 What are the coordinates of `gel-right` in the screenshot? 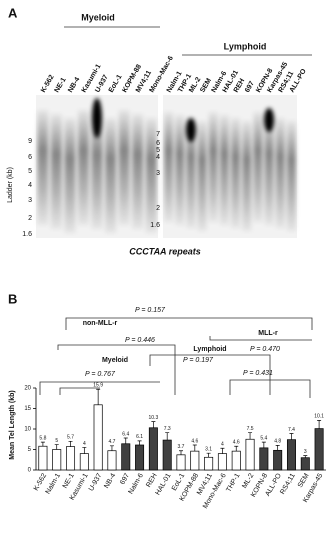 It's located at (230, 166).